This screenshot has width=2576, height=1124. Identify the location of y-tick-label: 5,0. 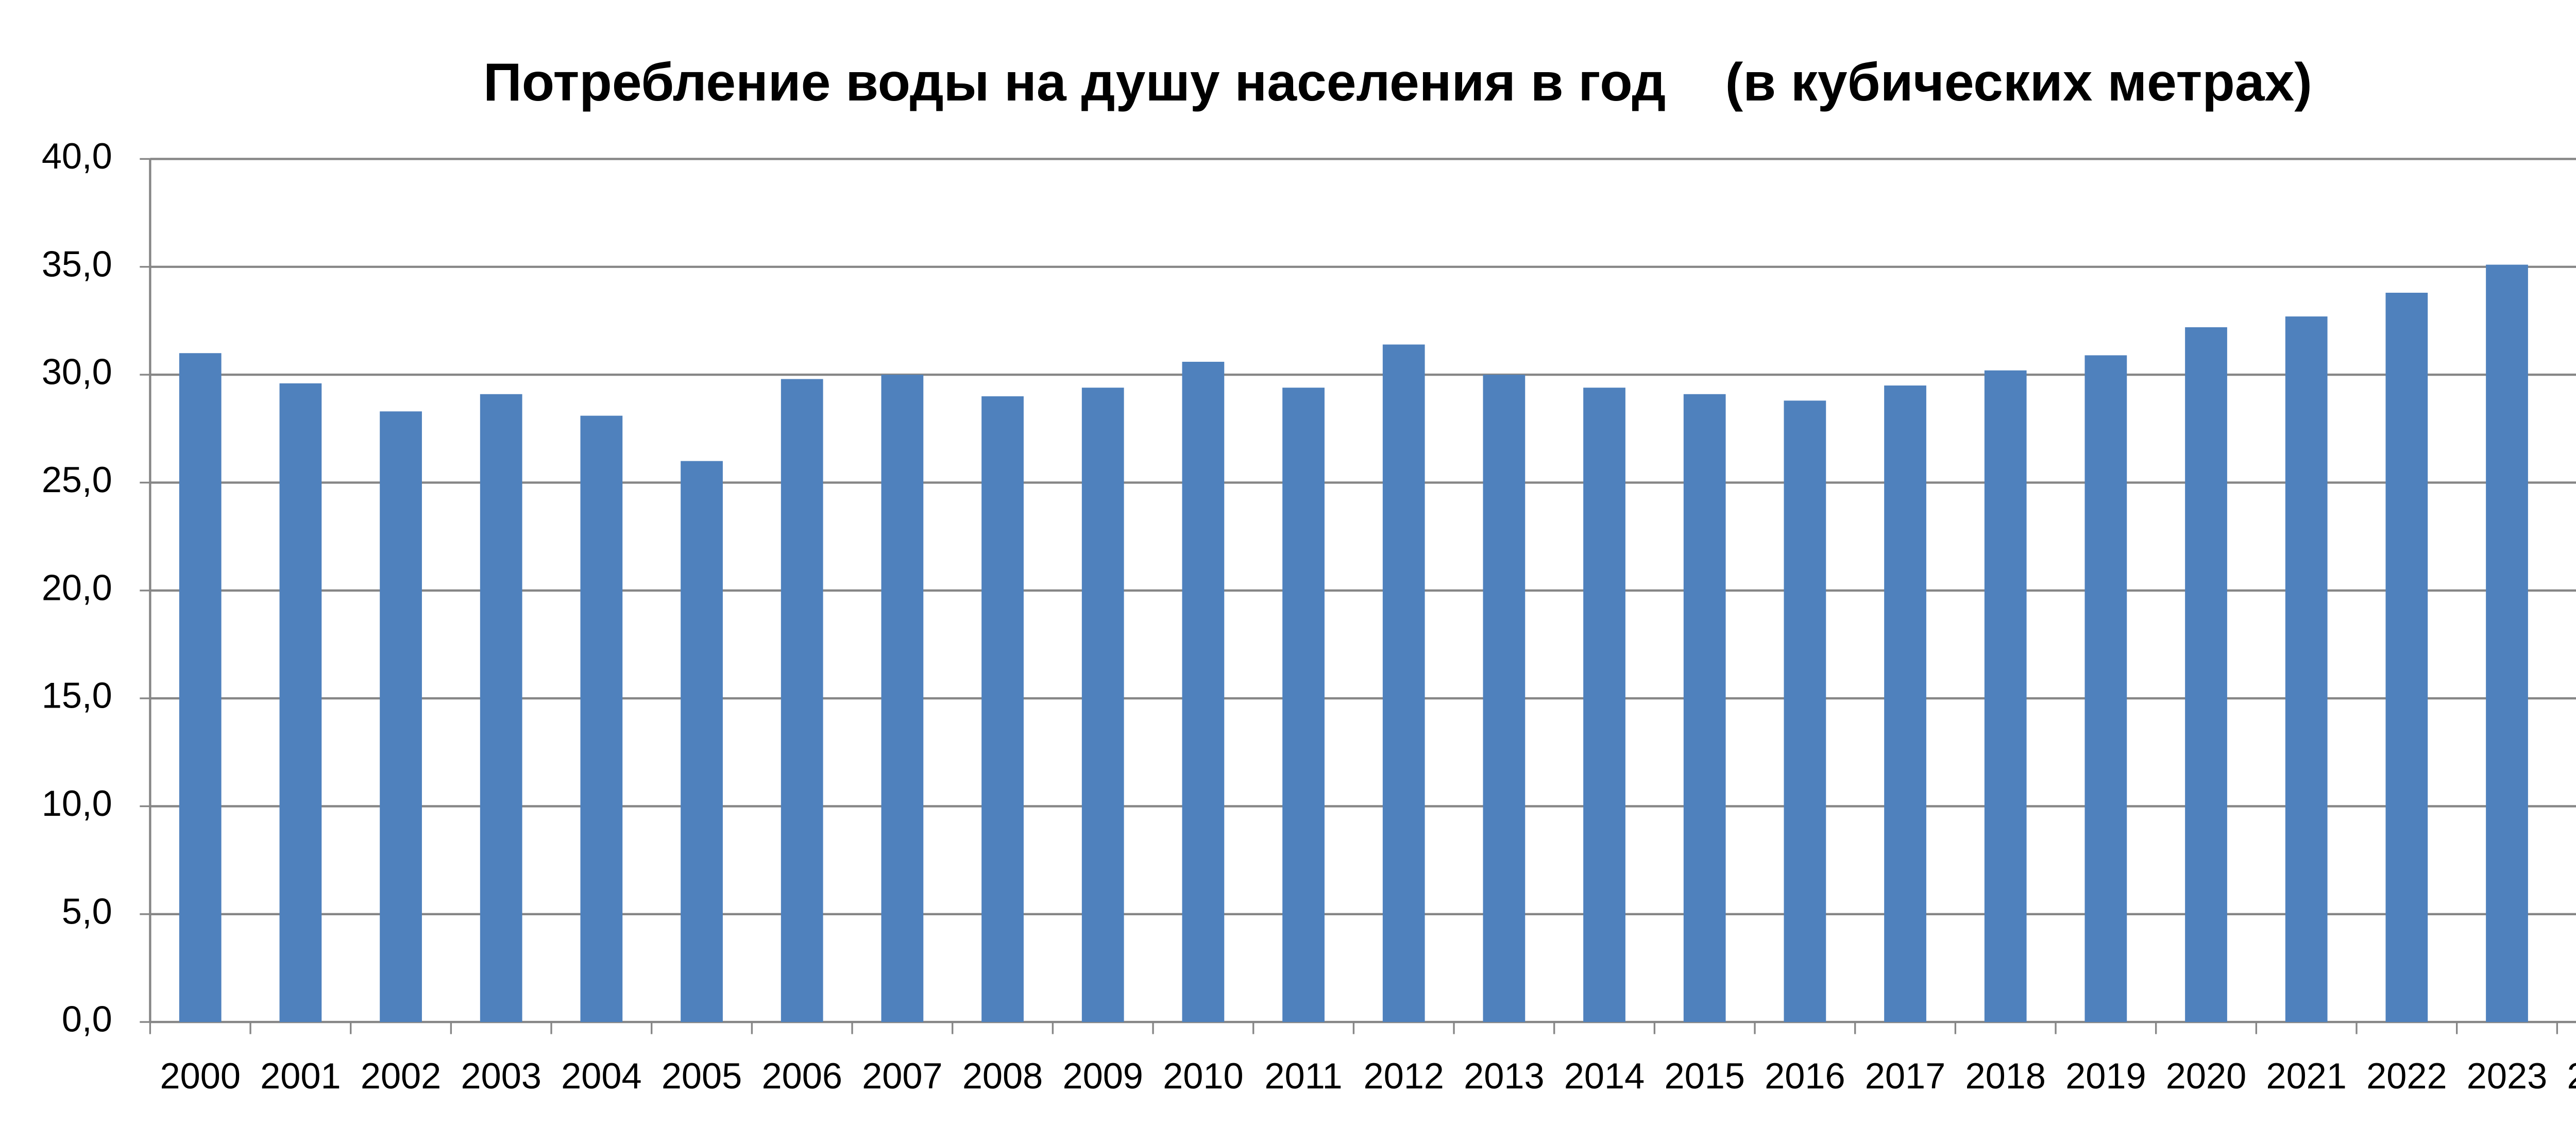
(87, 911).